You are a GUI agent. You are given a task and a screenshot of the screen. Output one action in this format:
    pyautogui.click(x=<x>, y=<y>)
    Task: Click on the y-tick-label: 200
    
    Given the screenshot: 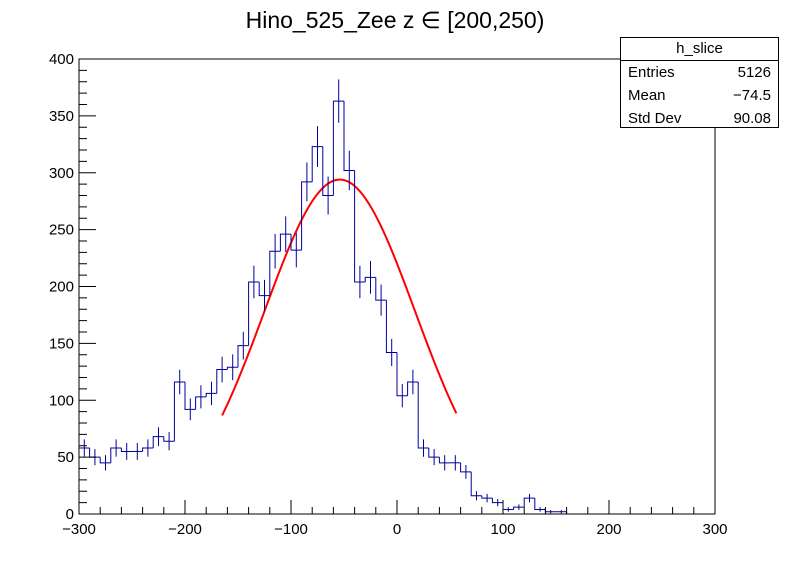 What is the action you would take?
    pyautogui.click(x=61, y=287)
    